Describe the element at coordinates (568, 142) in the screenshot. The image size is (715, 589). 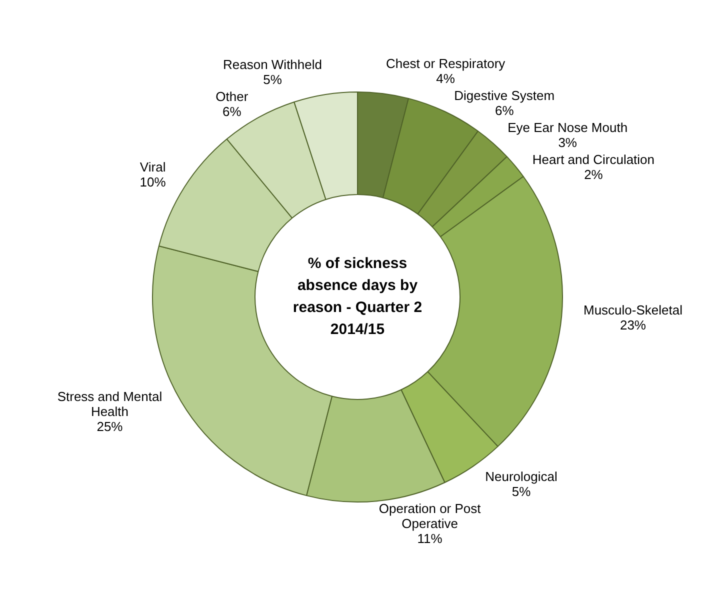
I see `data-label: 3%` at that location.